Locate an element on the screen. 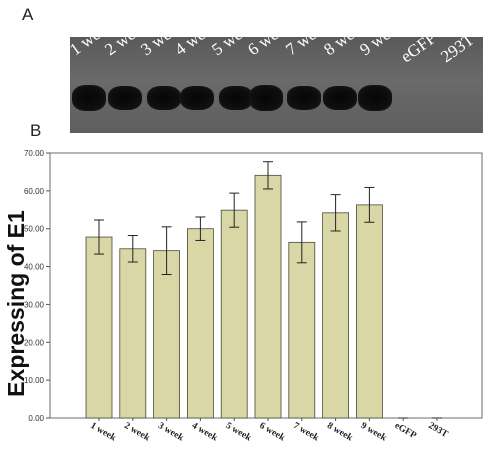  x-tick-label: 8 week is located at coordinates (340, 432).